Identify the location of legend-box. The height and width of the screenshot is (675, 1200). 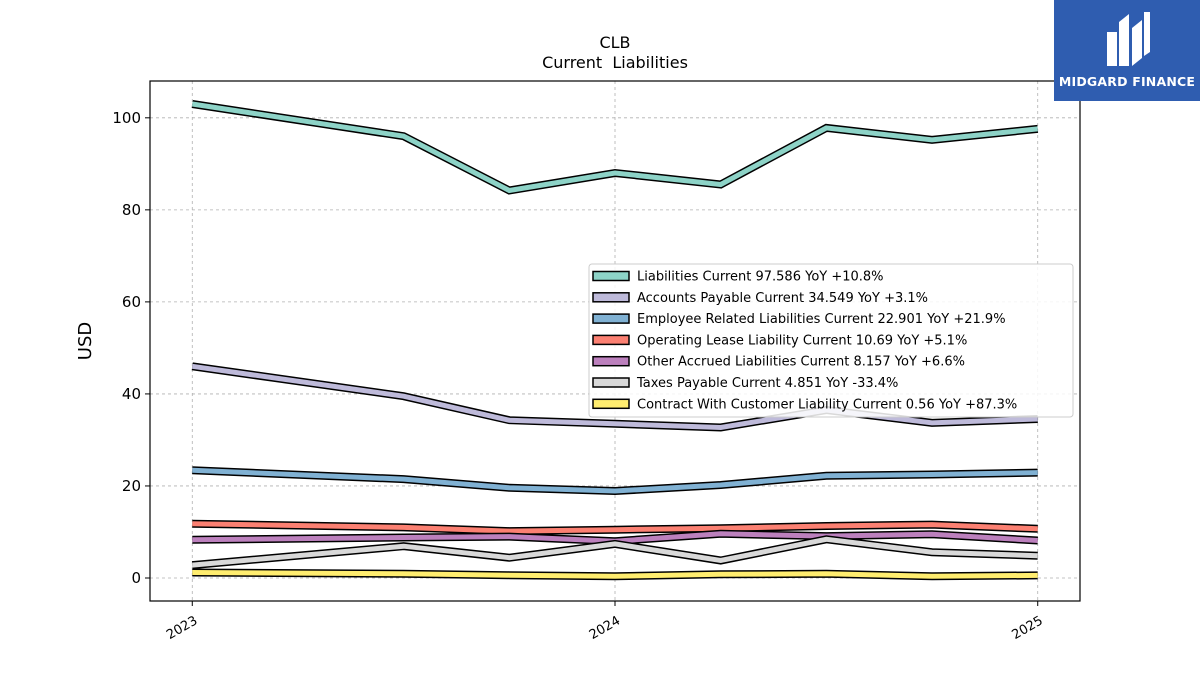
(831, 340).